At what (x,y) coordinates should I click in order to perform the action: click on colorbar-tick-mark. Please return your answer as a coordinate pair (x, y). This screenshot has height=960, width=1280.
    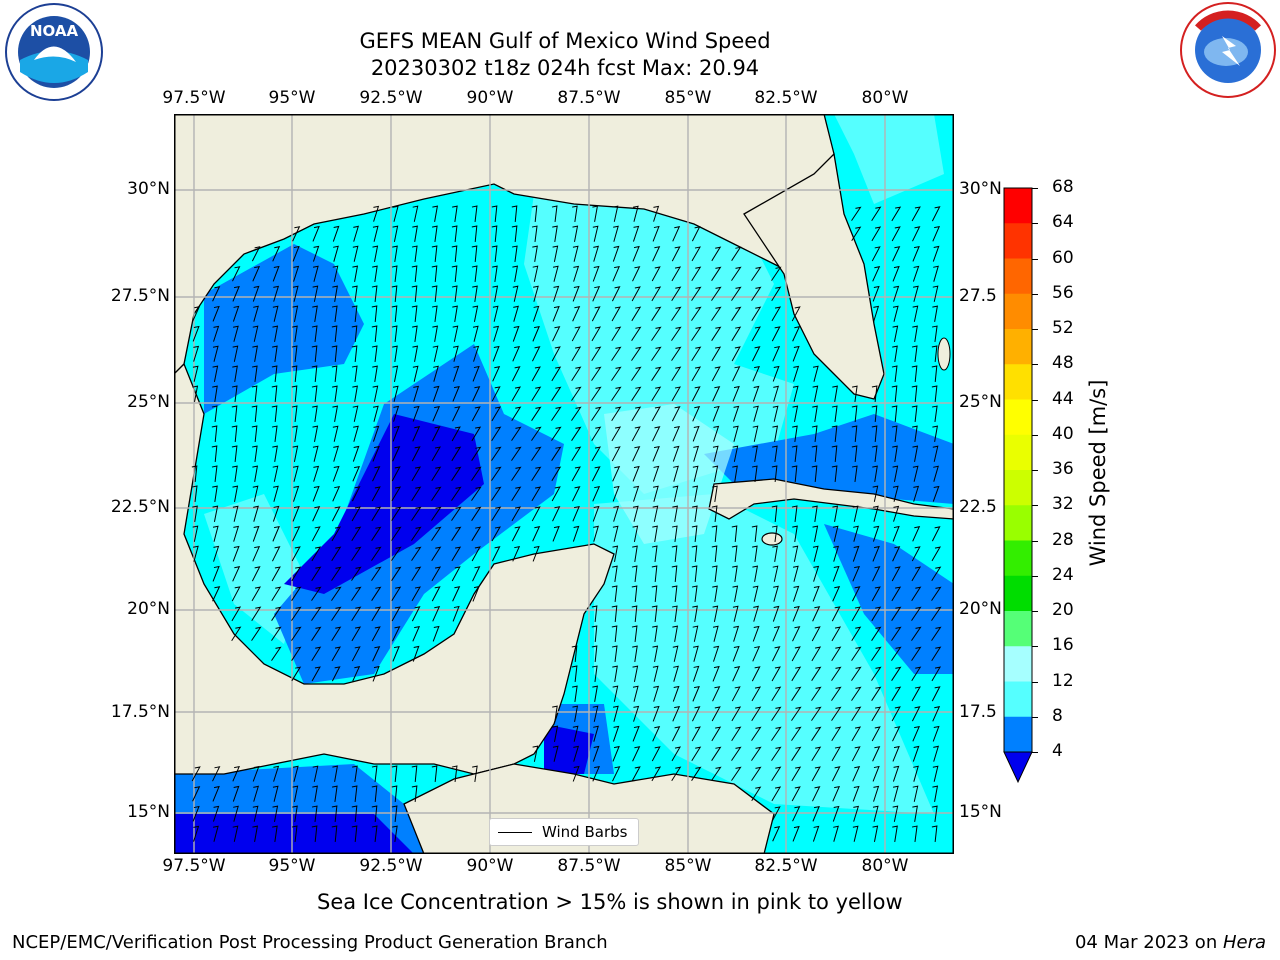
    Looking at the image, I should click on (1035, 224).